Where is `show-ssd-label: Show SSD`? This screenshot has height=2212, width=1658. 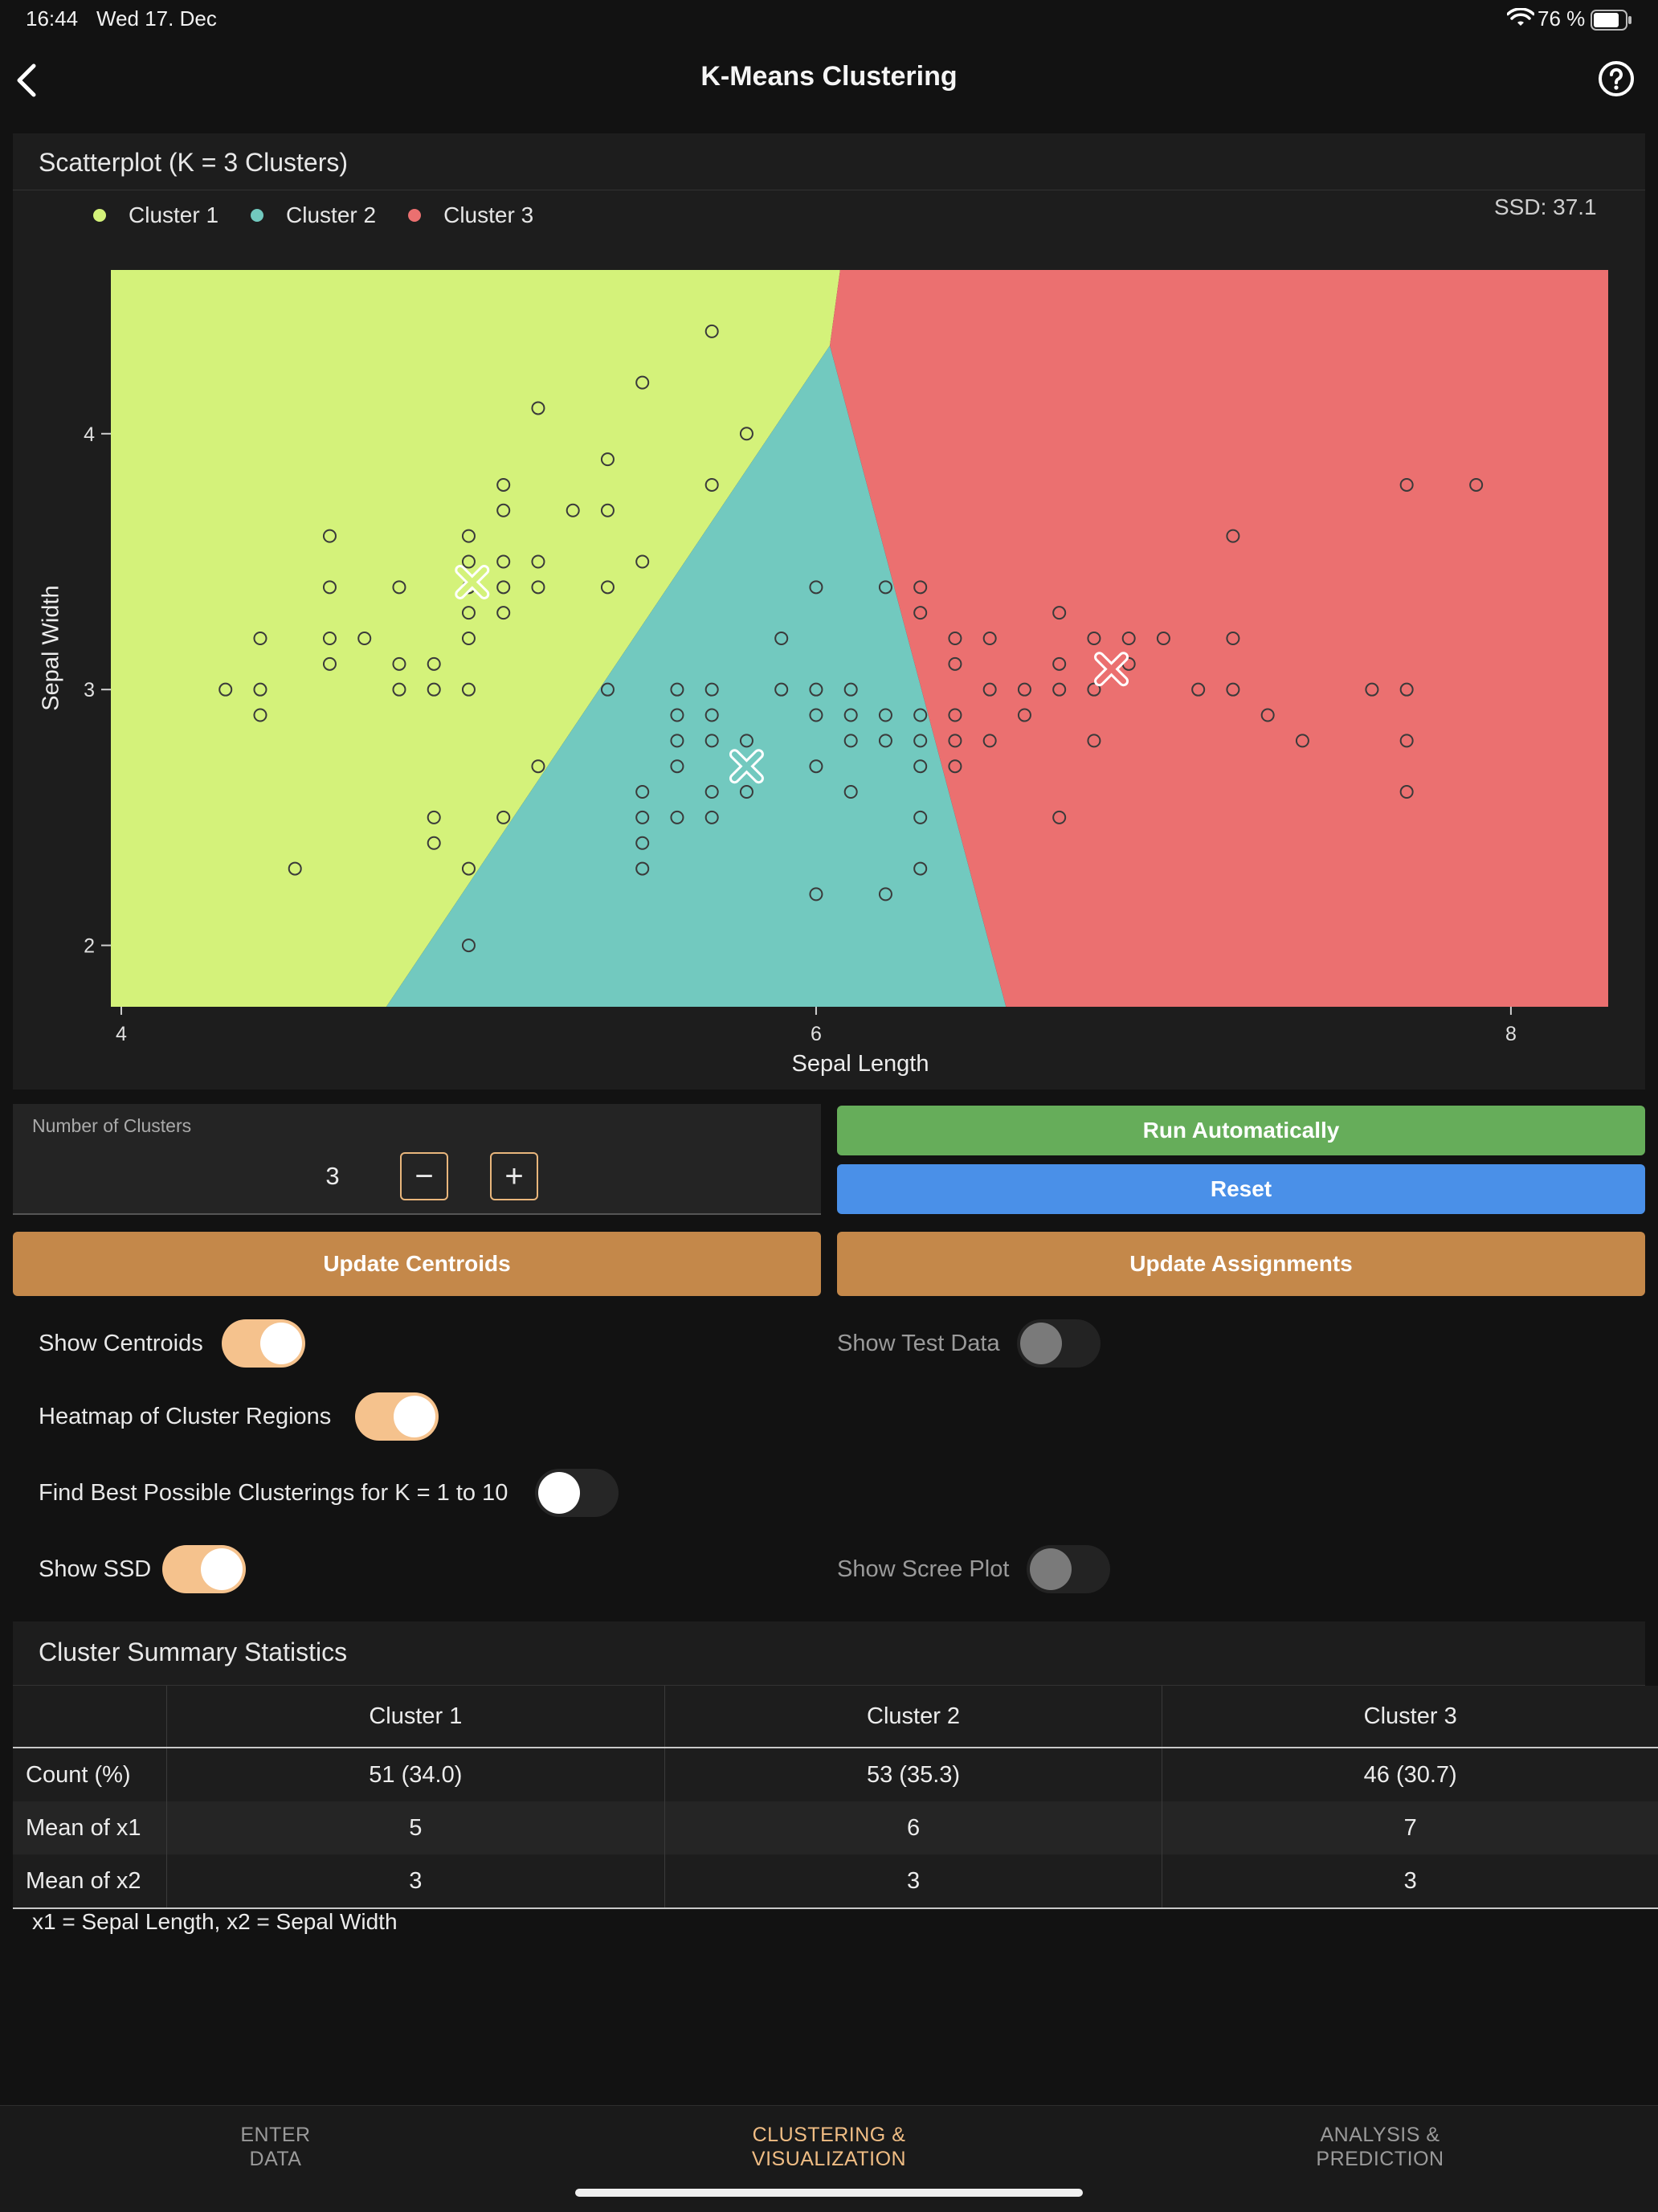
show-ssd-label: Show SSD is located at coordinates (95, 1569).